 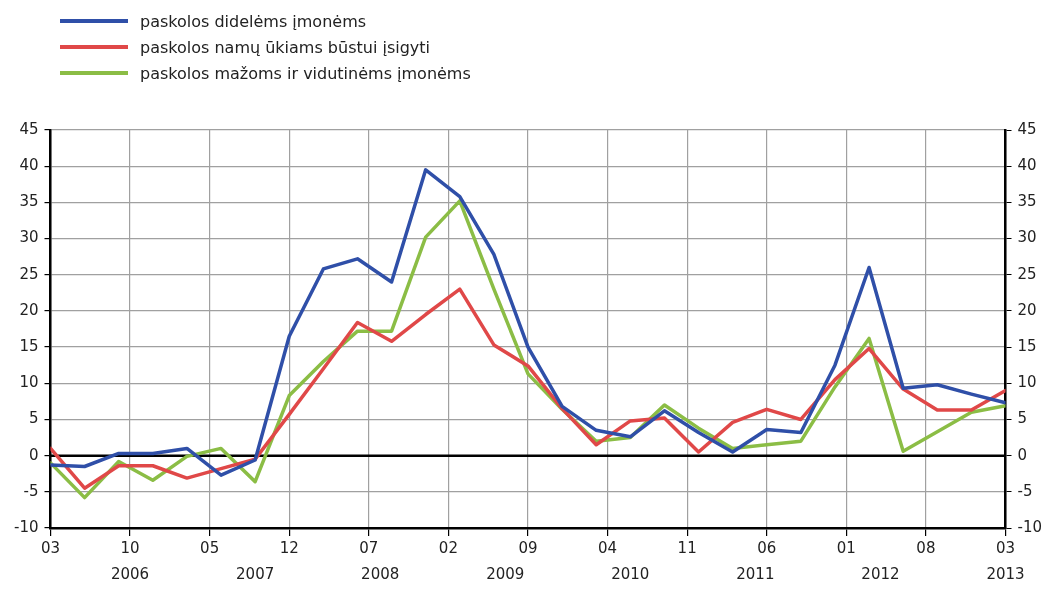 I want to click on y-tick-label: 40, so click(x=1027, y=165).